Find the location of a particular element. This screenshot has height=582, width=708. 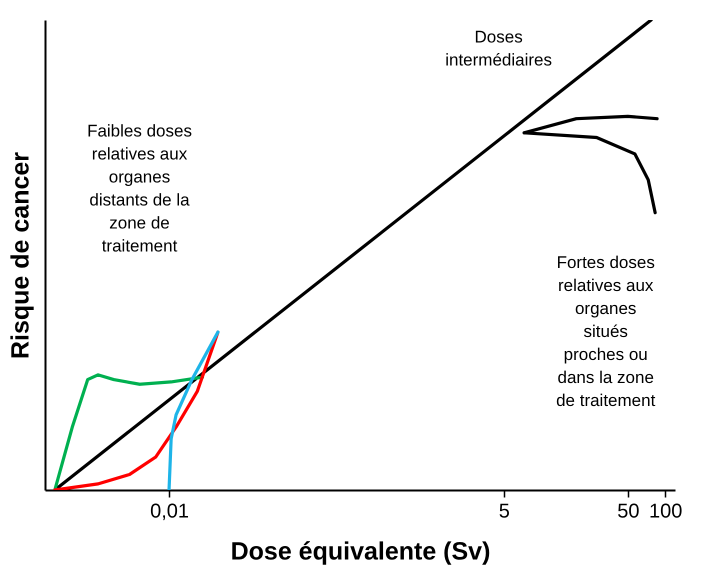

x-tick-label: 0,01 is located at coordinates (170, 511).